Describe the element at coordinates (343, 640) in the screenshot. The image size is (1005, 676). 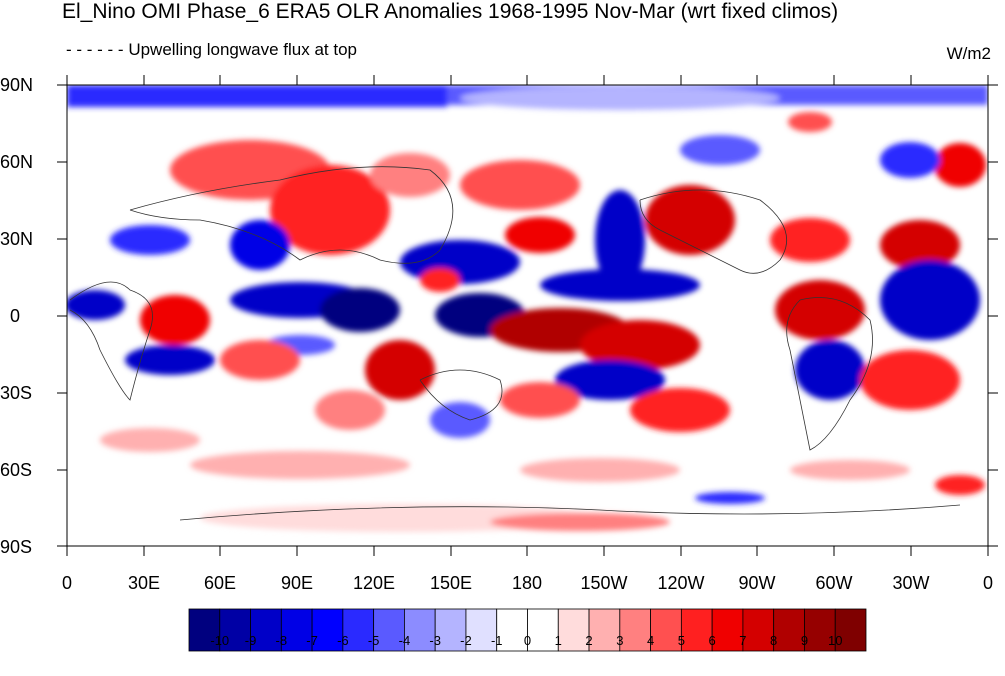
I see `colorbar-tick-label: -6` at that location.